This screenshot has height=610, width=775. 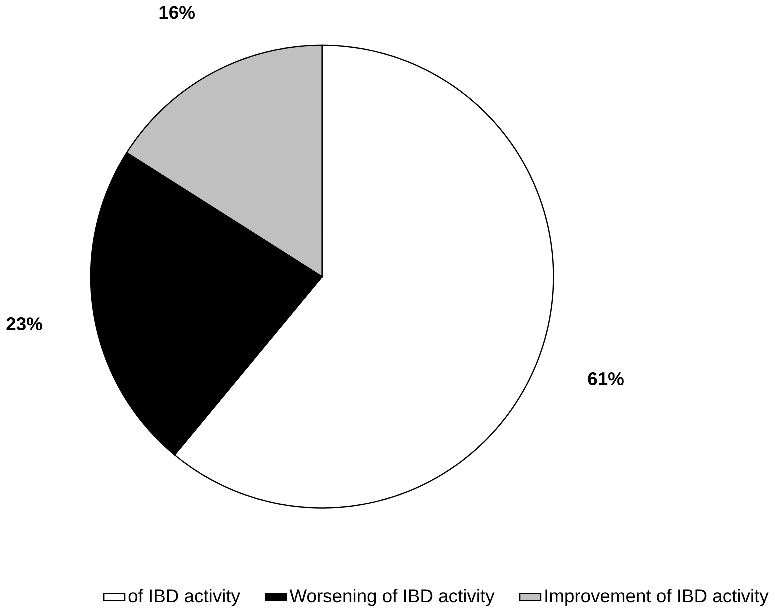 I want to click on data-label: 23%, so click(x=24, y=323).